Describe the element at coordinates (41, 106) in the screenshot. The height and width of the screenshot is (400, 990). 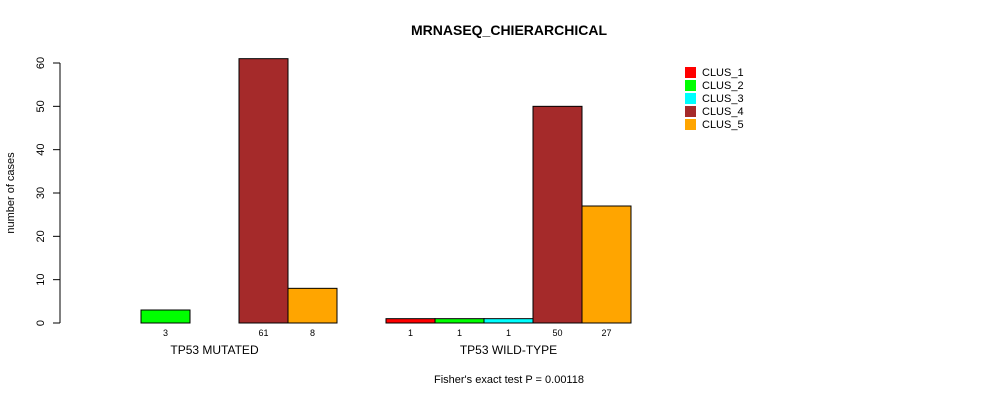
I see `y-tick-label-50: 50` at that location.